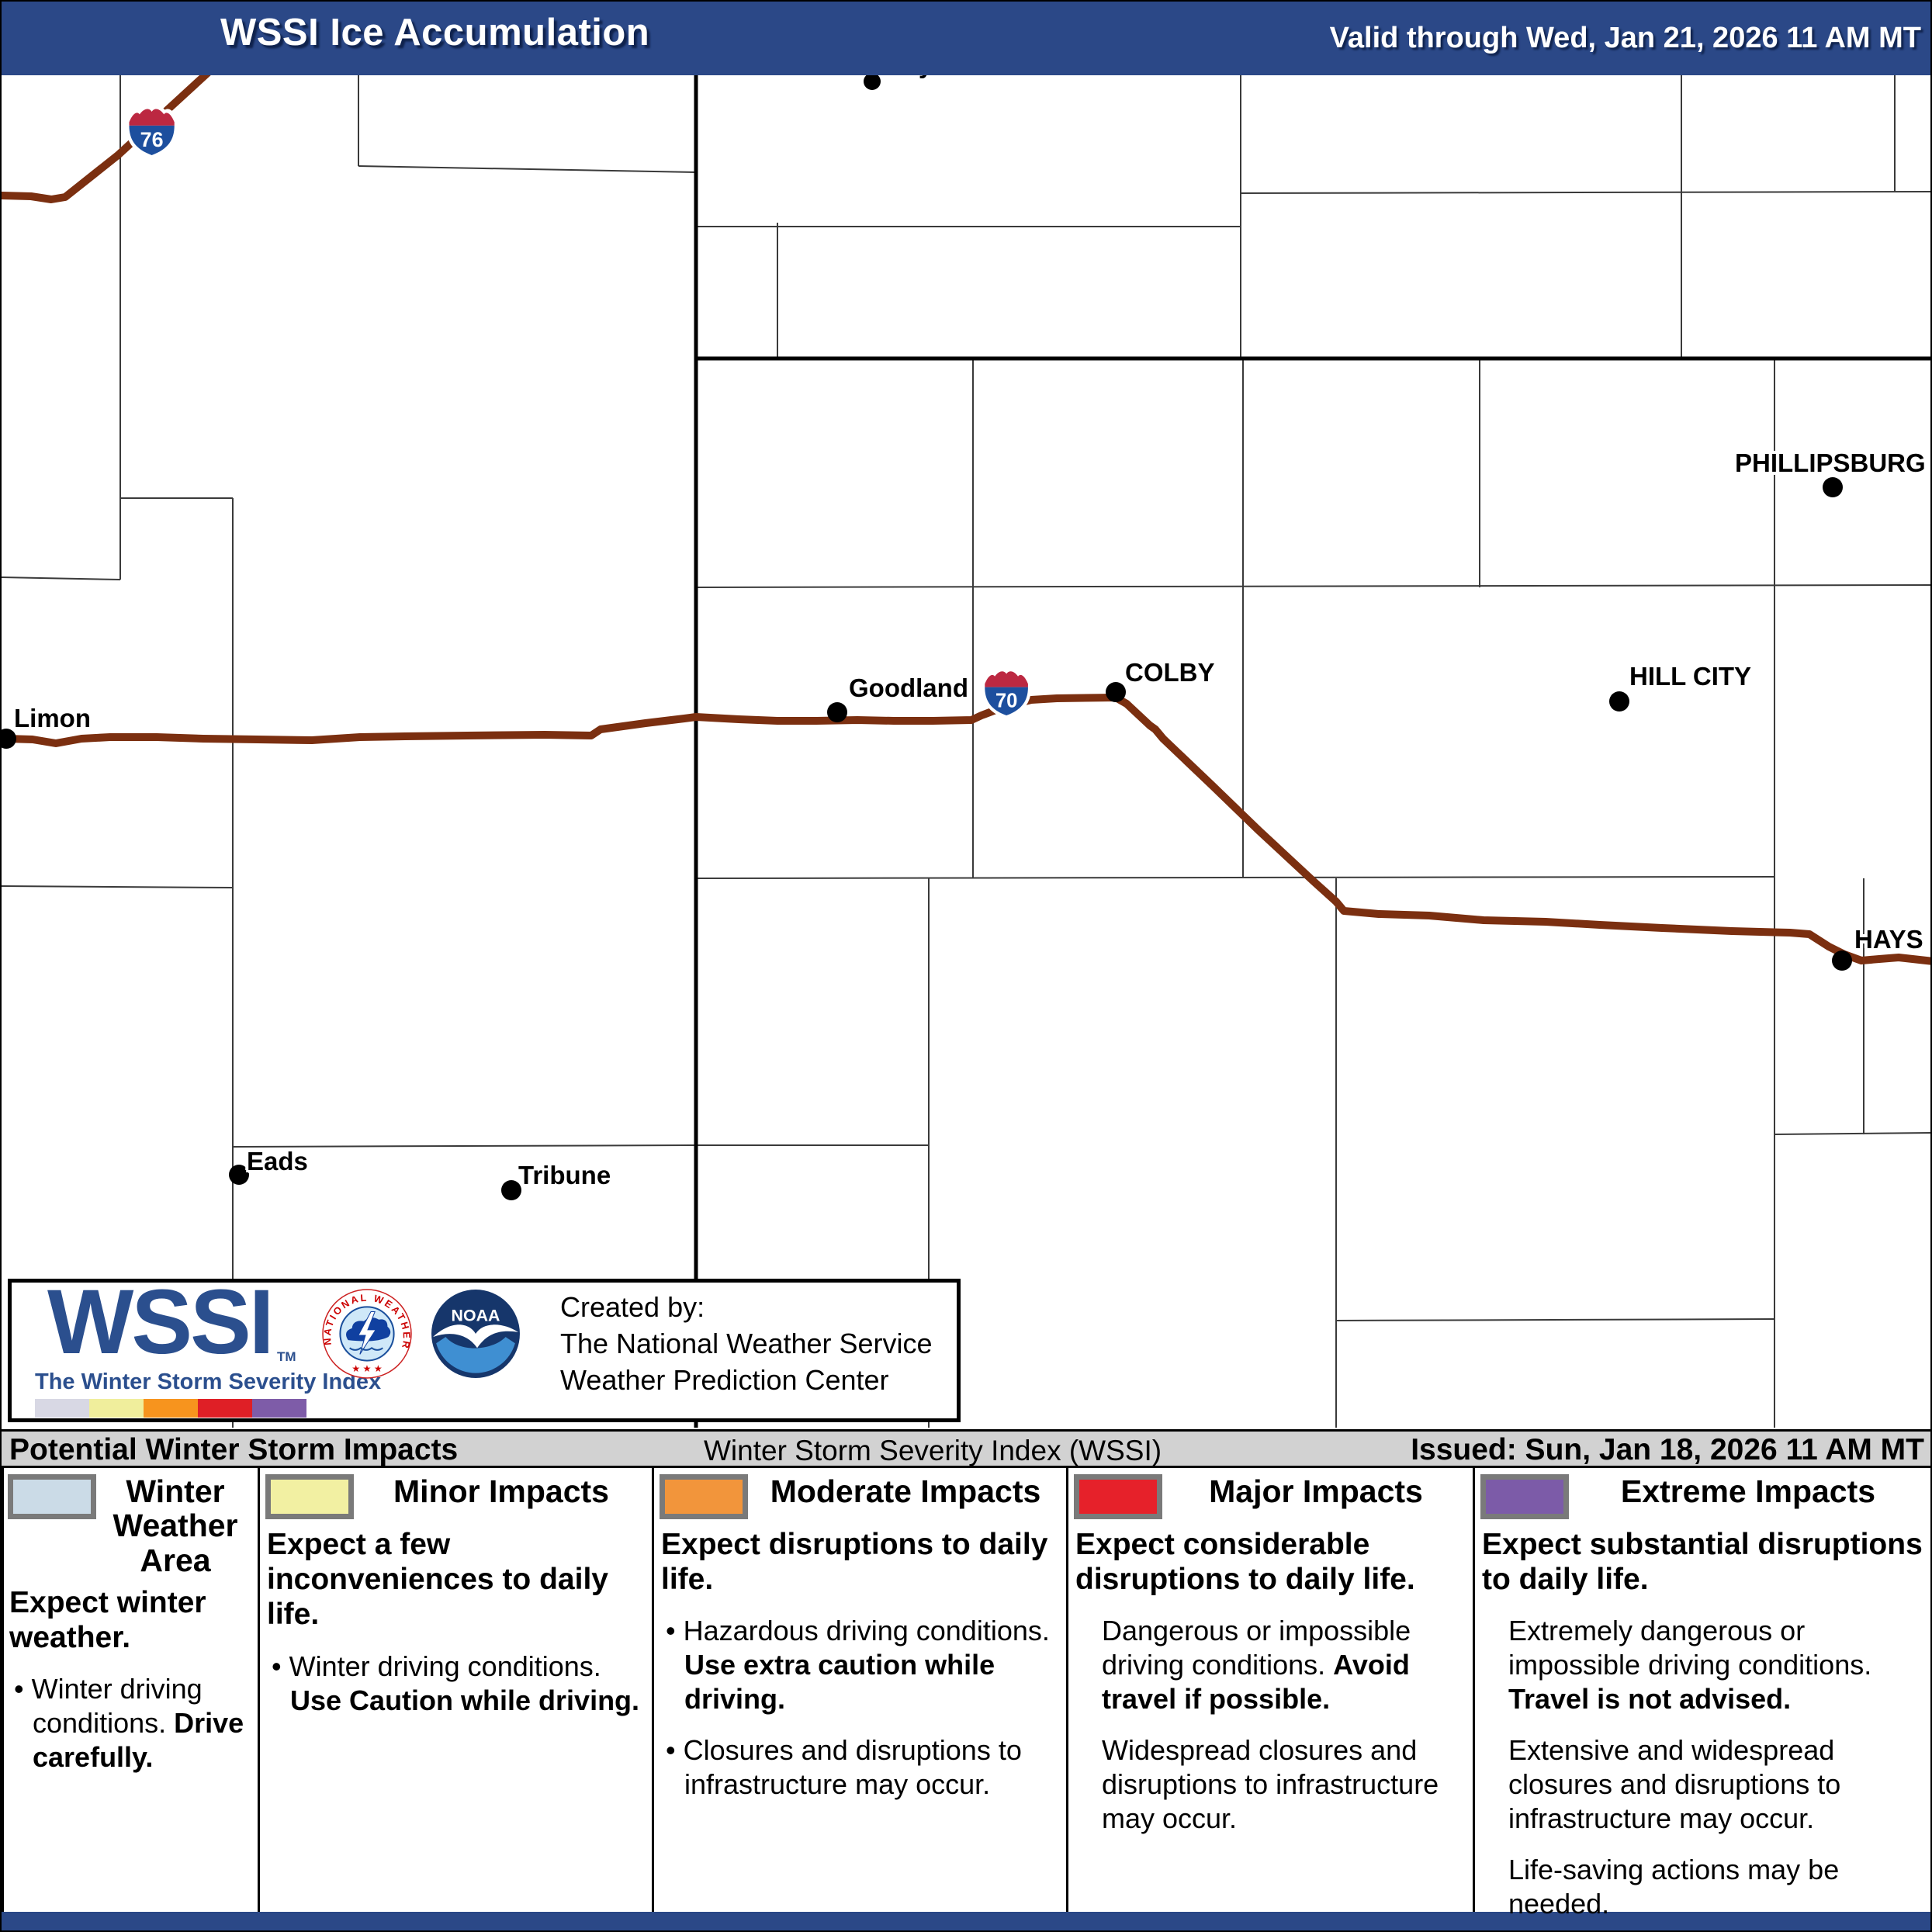 The image size is (1932, 1932). Describe the element at coordinates (209, 1381) in the screenshot. I see `wssi-tagline: The Winter Storm Severity Index` at that location.